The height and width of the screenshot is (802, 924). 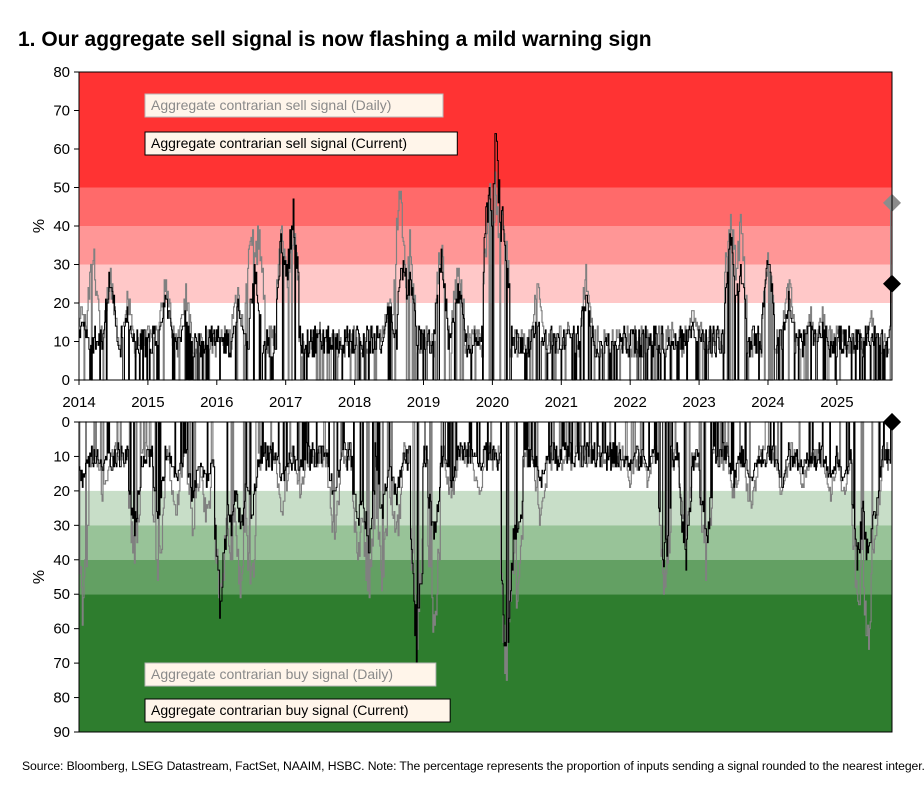 What do you see at coordinates (629, 402) in the screenshot?
I see `x-tick-label: 2022` at bounding box center [629, 402].